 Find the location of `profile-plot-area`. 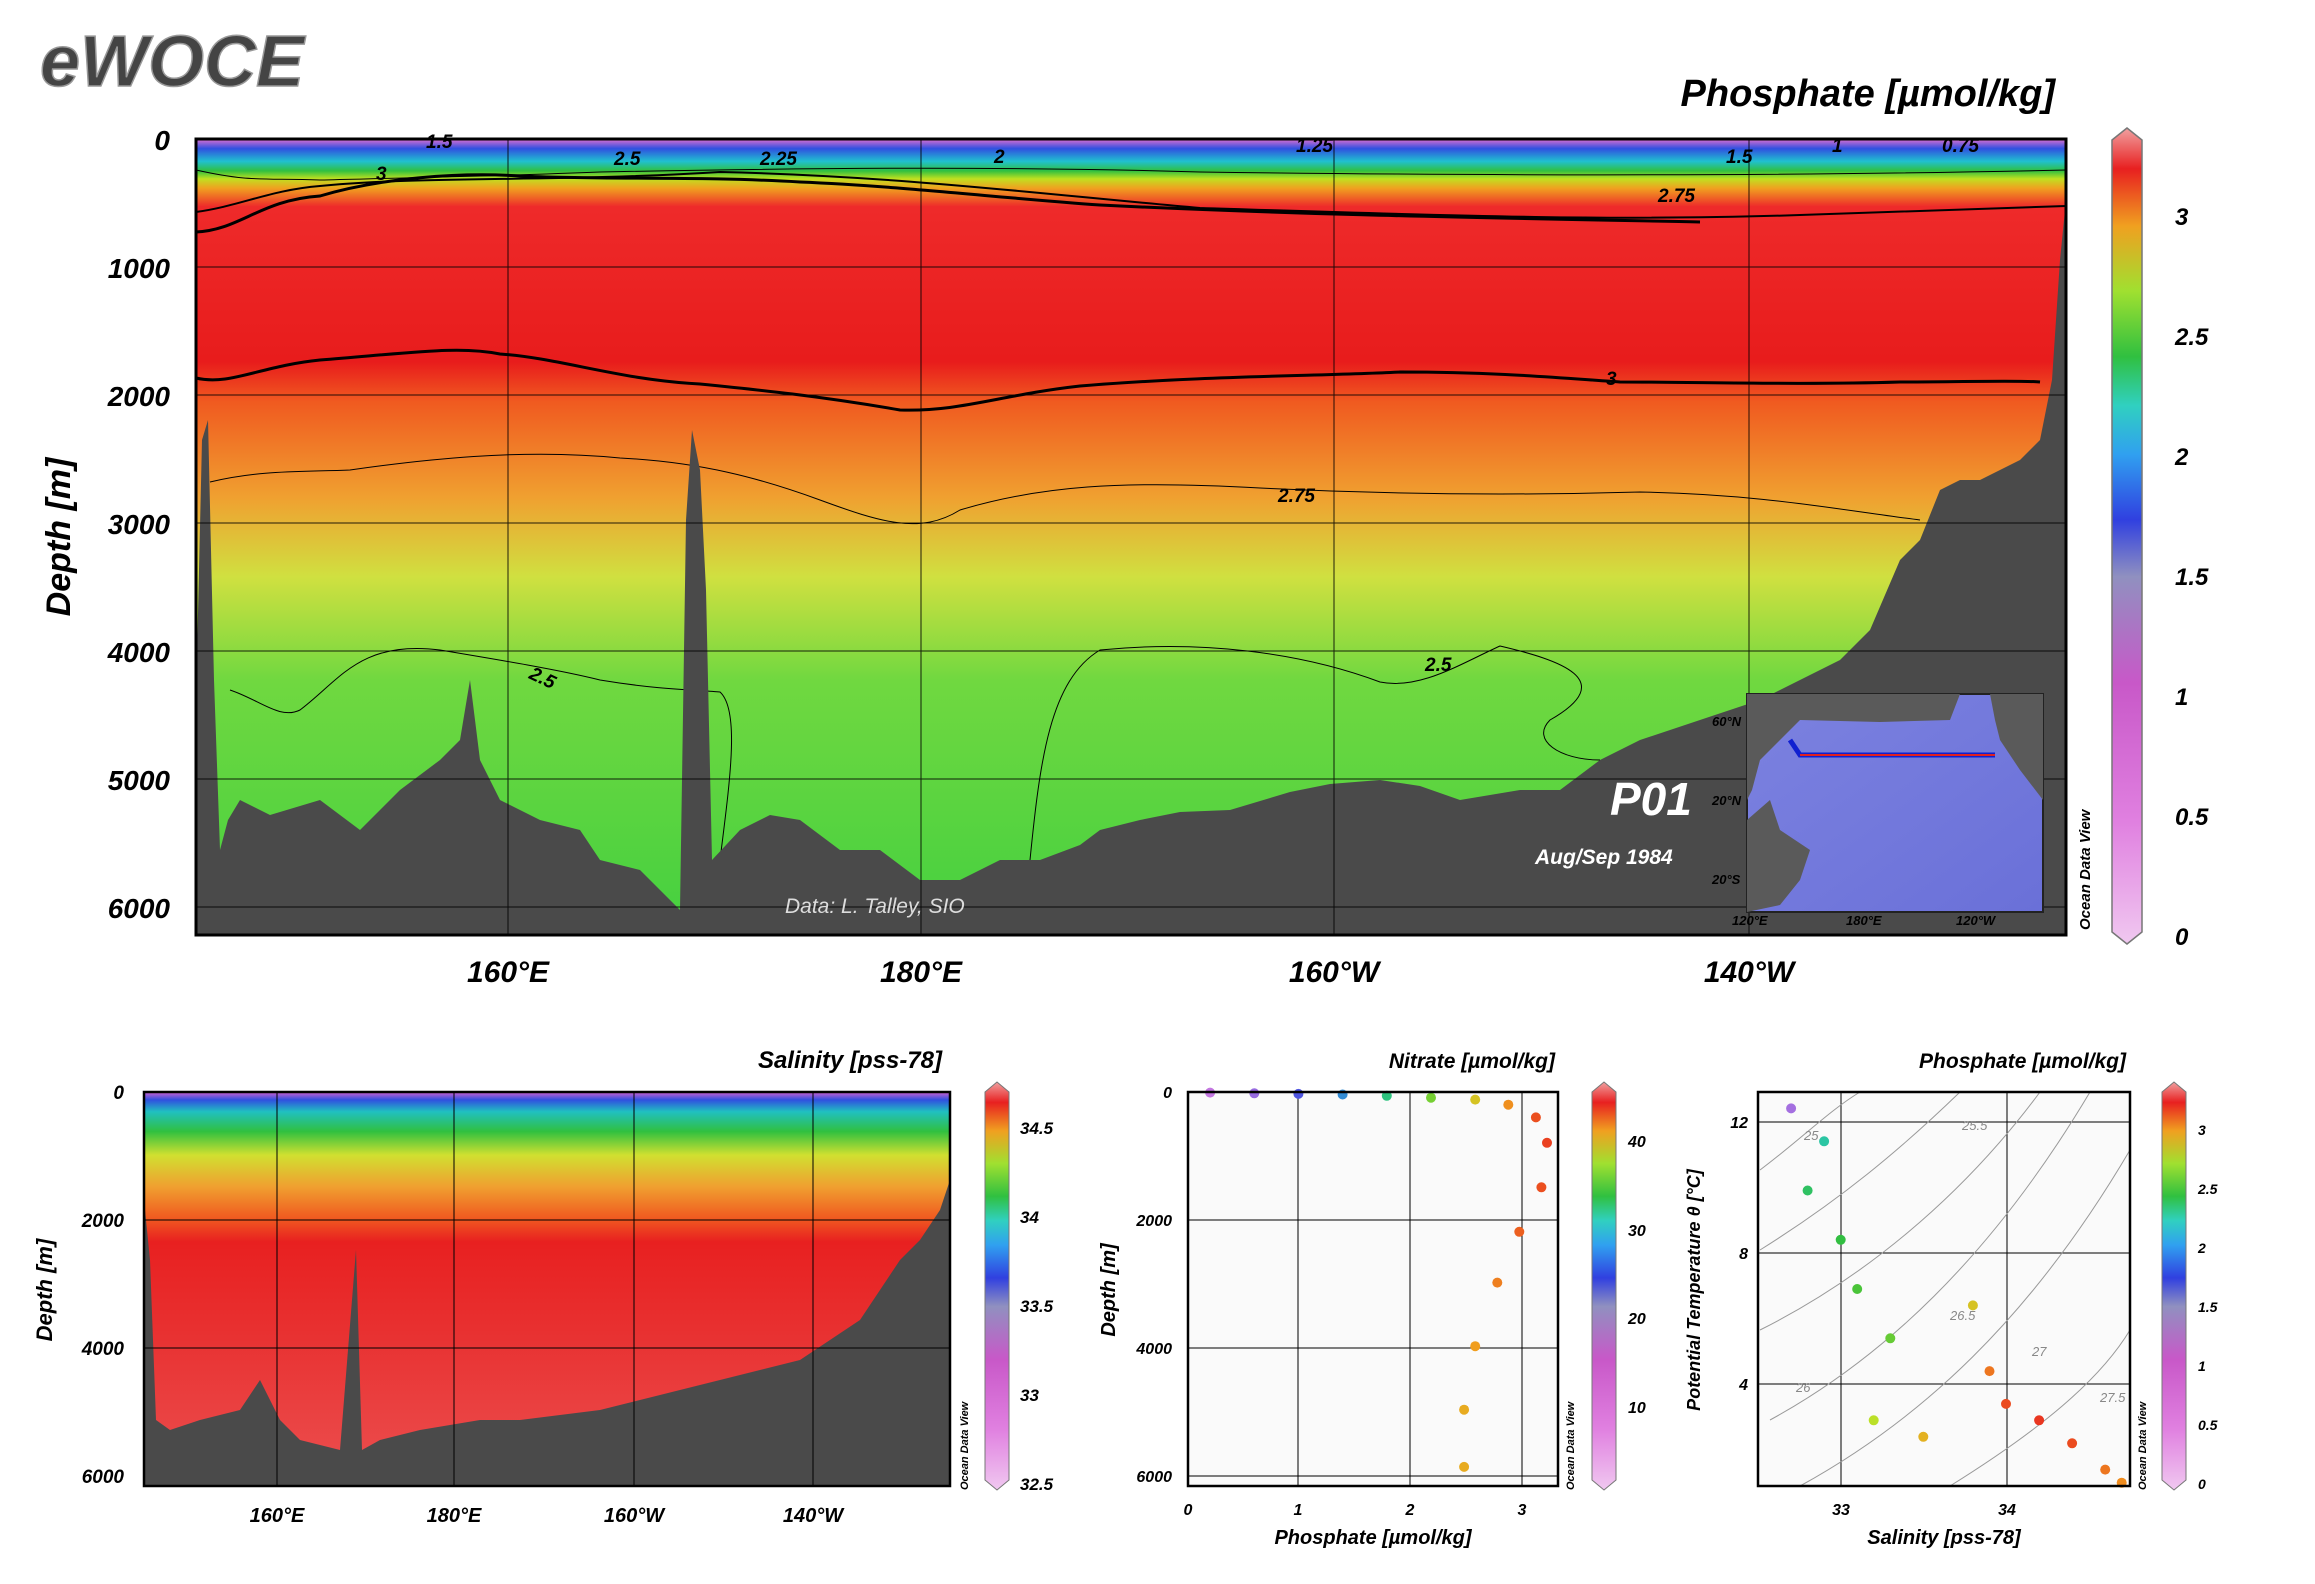

profile-plot-area is located at coordinates (1373, 1289).